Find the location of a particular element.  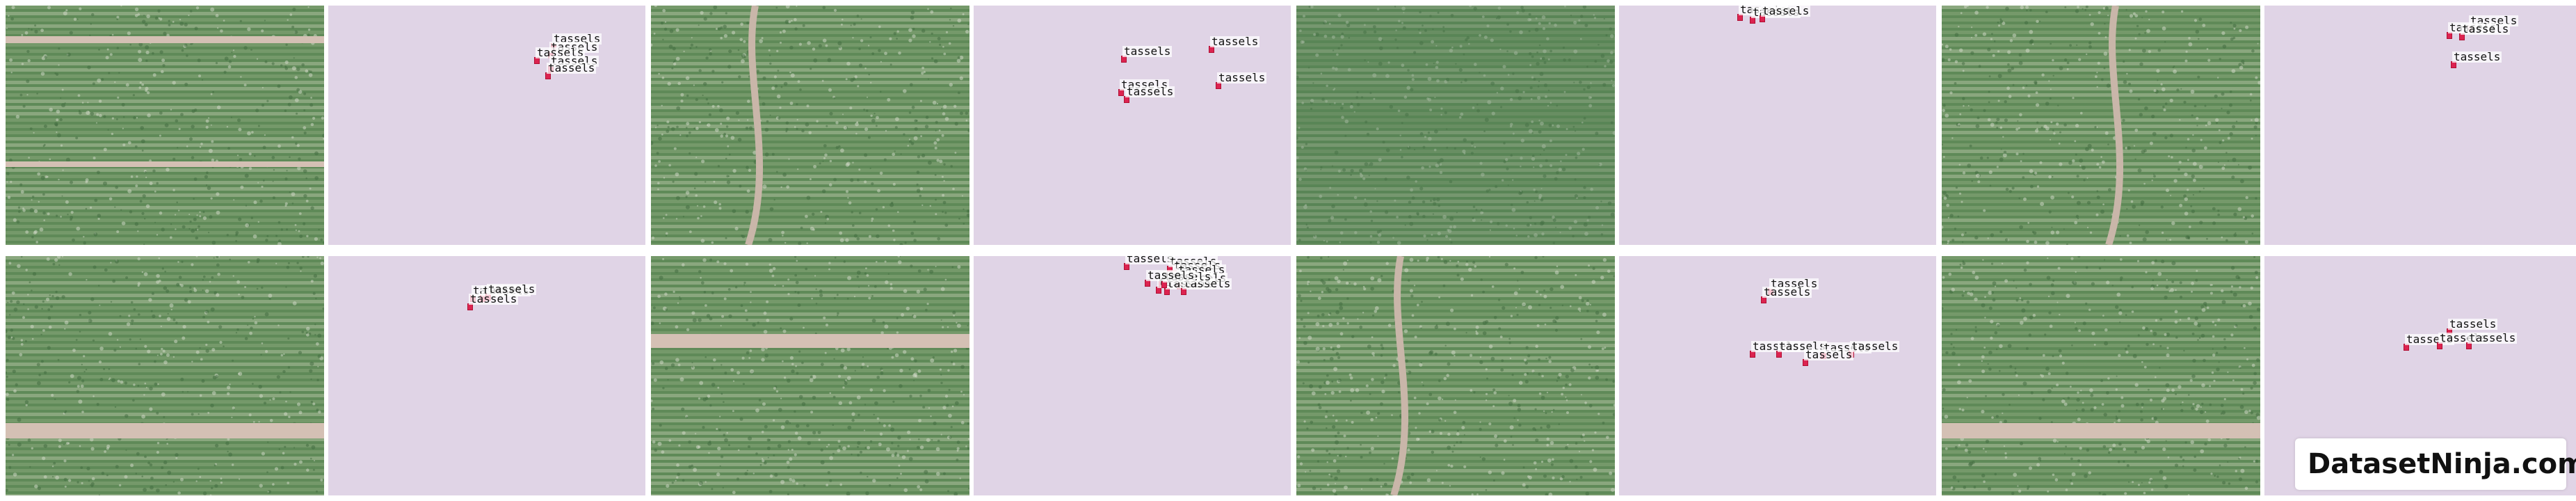

datasetninja-watermark: DatasetNinja.com is located at coordinates (2436, 464).